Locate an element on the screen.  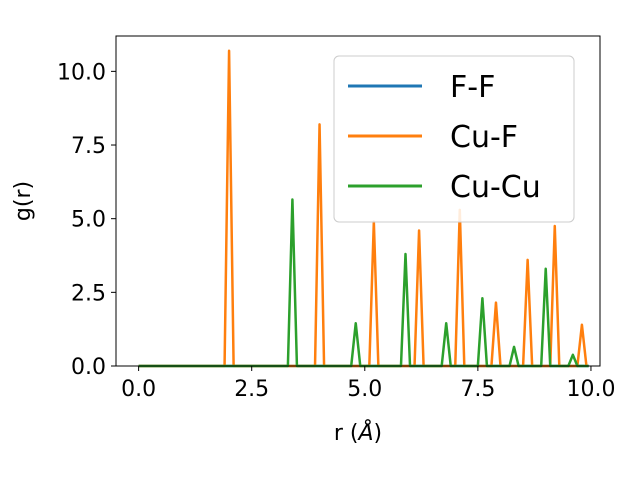
x-axis-ticks: 0.0 2.5 5.0 7.5 10.0 is located at coordinates (368, 384).